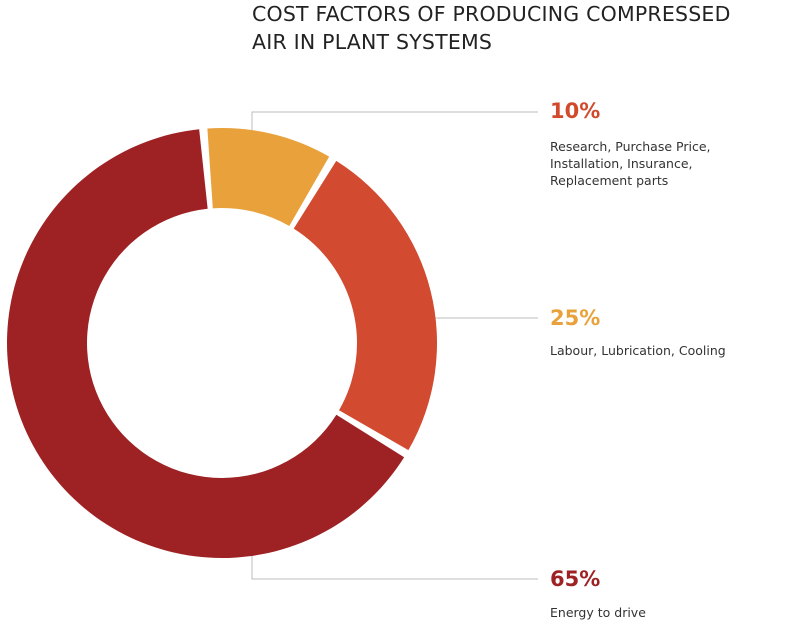 The image size is (800, 623). What do you see at coordinates (638, 350) in the screenshot?
I see `slice-description-line: Labour, Lubrication, Cooling` at bounding box center [638, 350].